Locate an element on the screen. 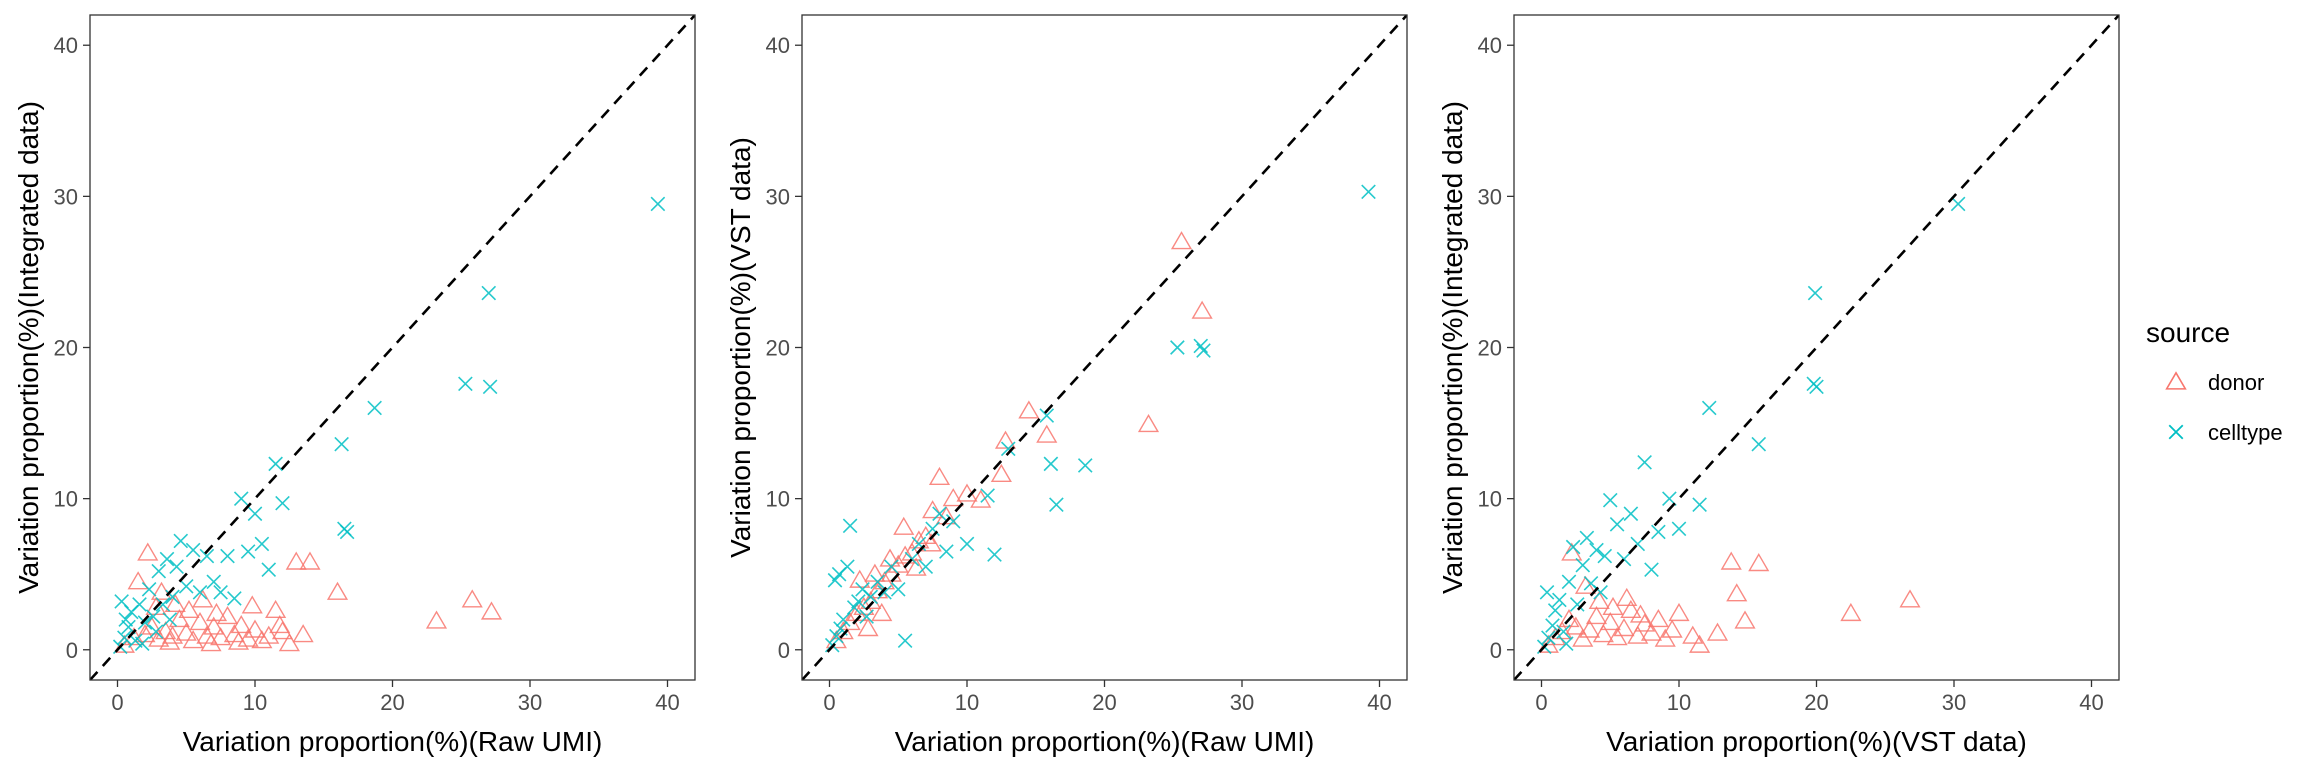  x-axis-title: Variation proportion(%)(VST data) is located at coordinates (1816, 741).